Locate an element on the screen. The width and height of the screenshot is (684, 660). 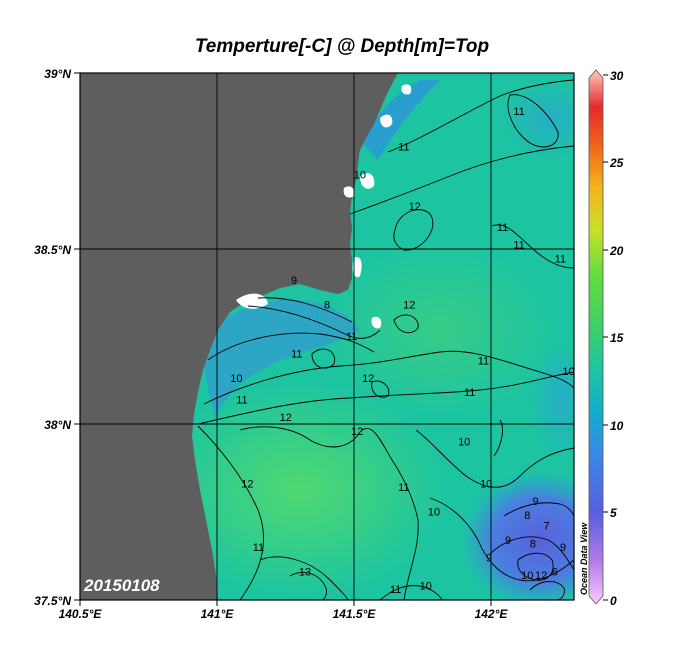
contour-label: 6 is located at coordinates (555, 572).